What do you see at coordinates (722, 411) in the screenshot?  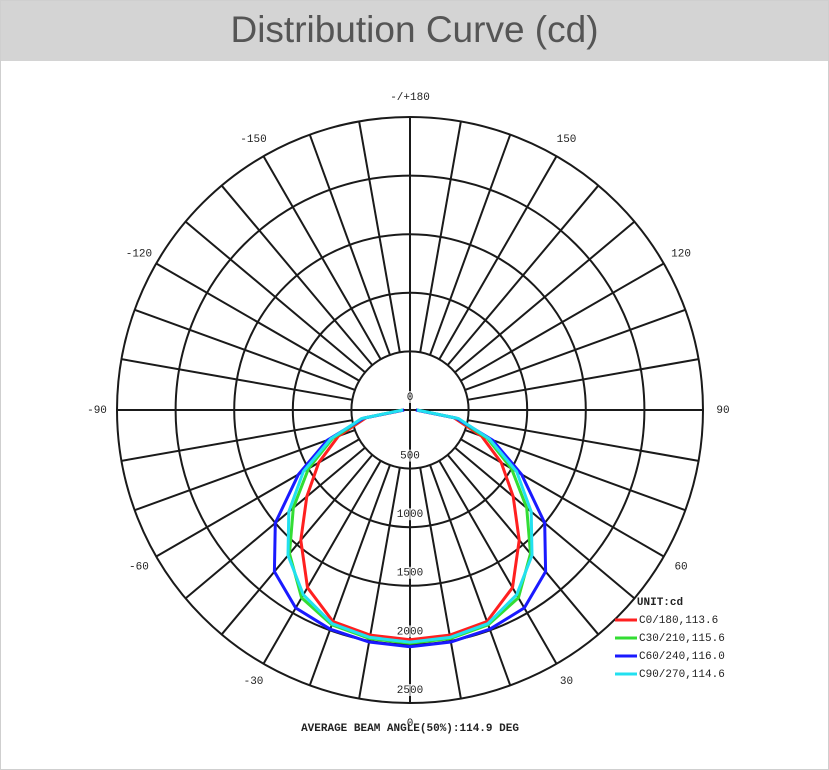 I see `theta-tick-label: 90` at bounding box center [722, 411].